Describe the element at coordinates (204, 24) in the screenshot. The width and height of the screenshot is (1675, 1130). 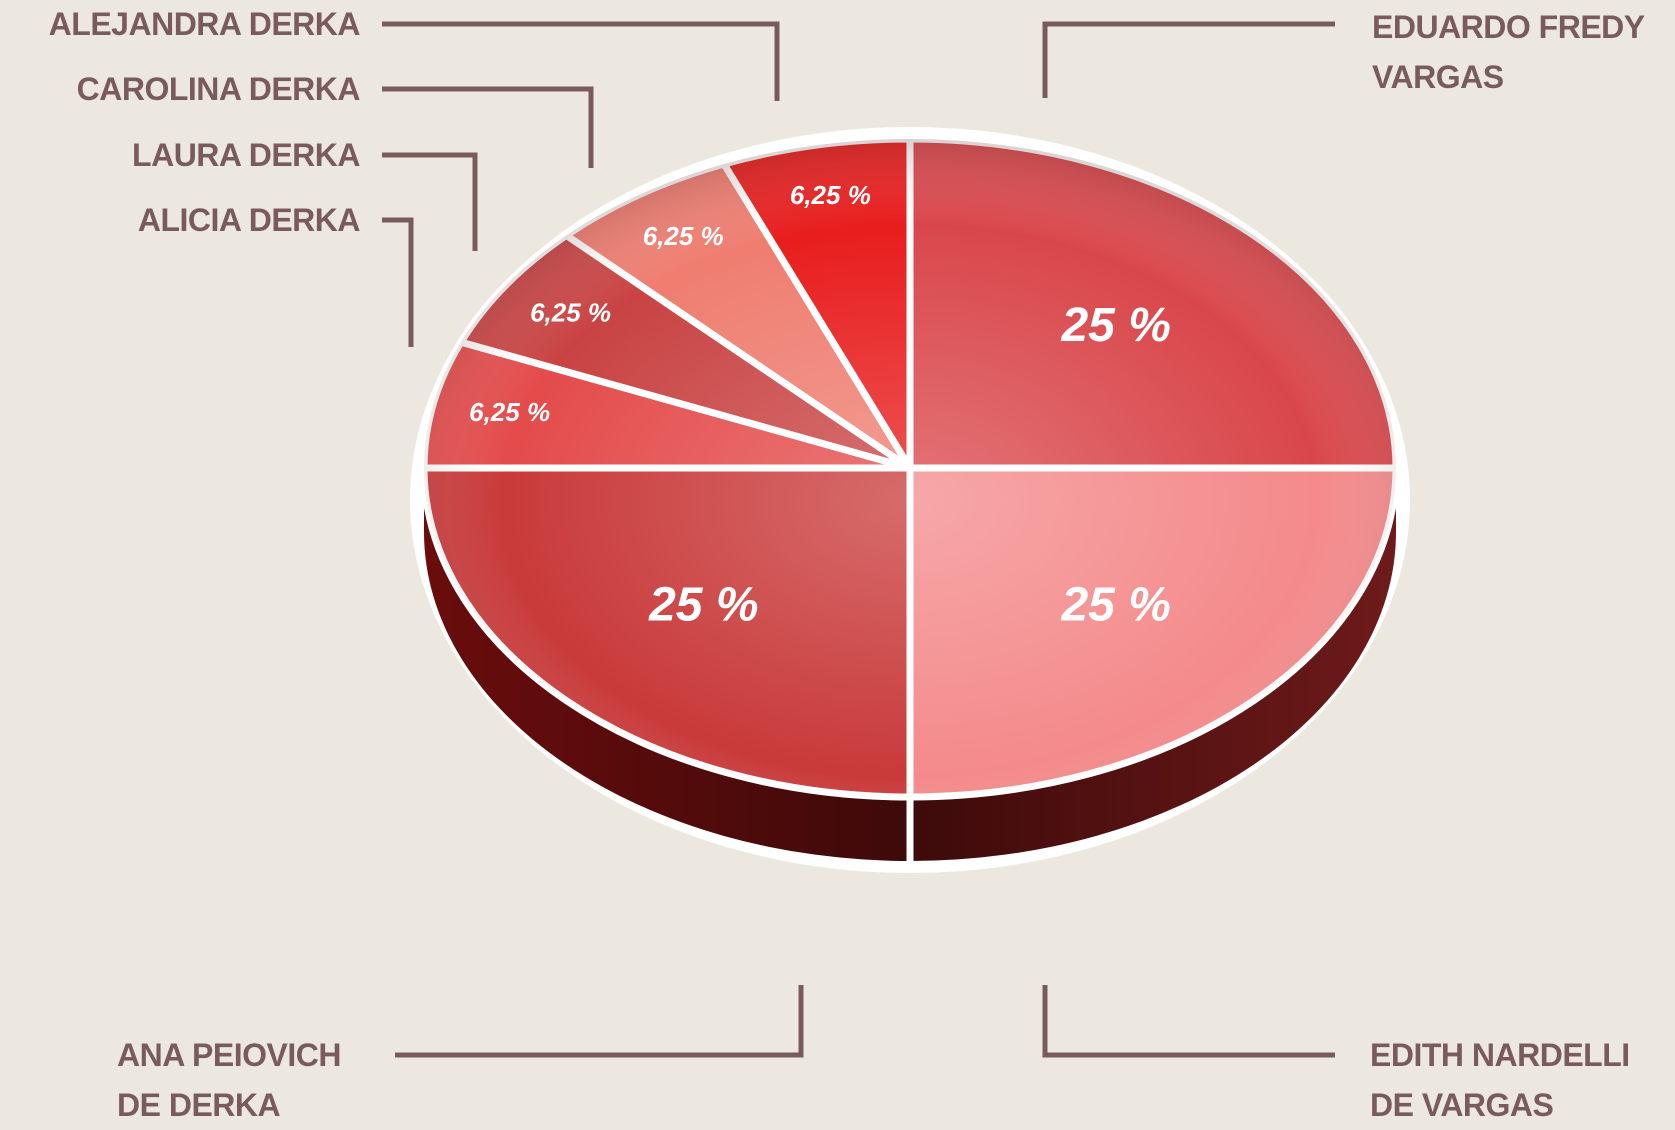
I see `legend-label: ALEJANDRA DERKA` at that location.